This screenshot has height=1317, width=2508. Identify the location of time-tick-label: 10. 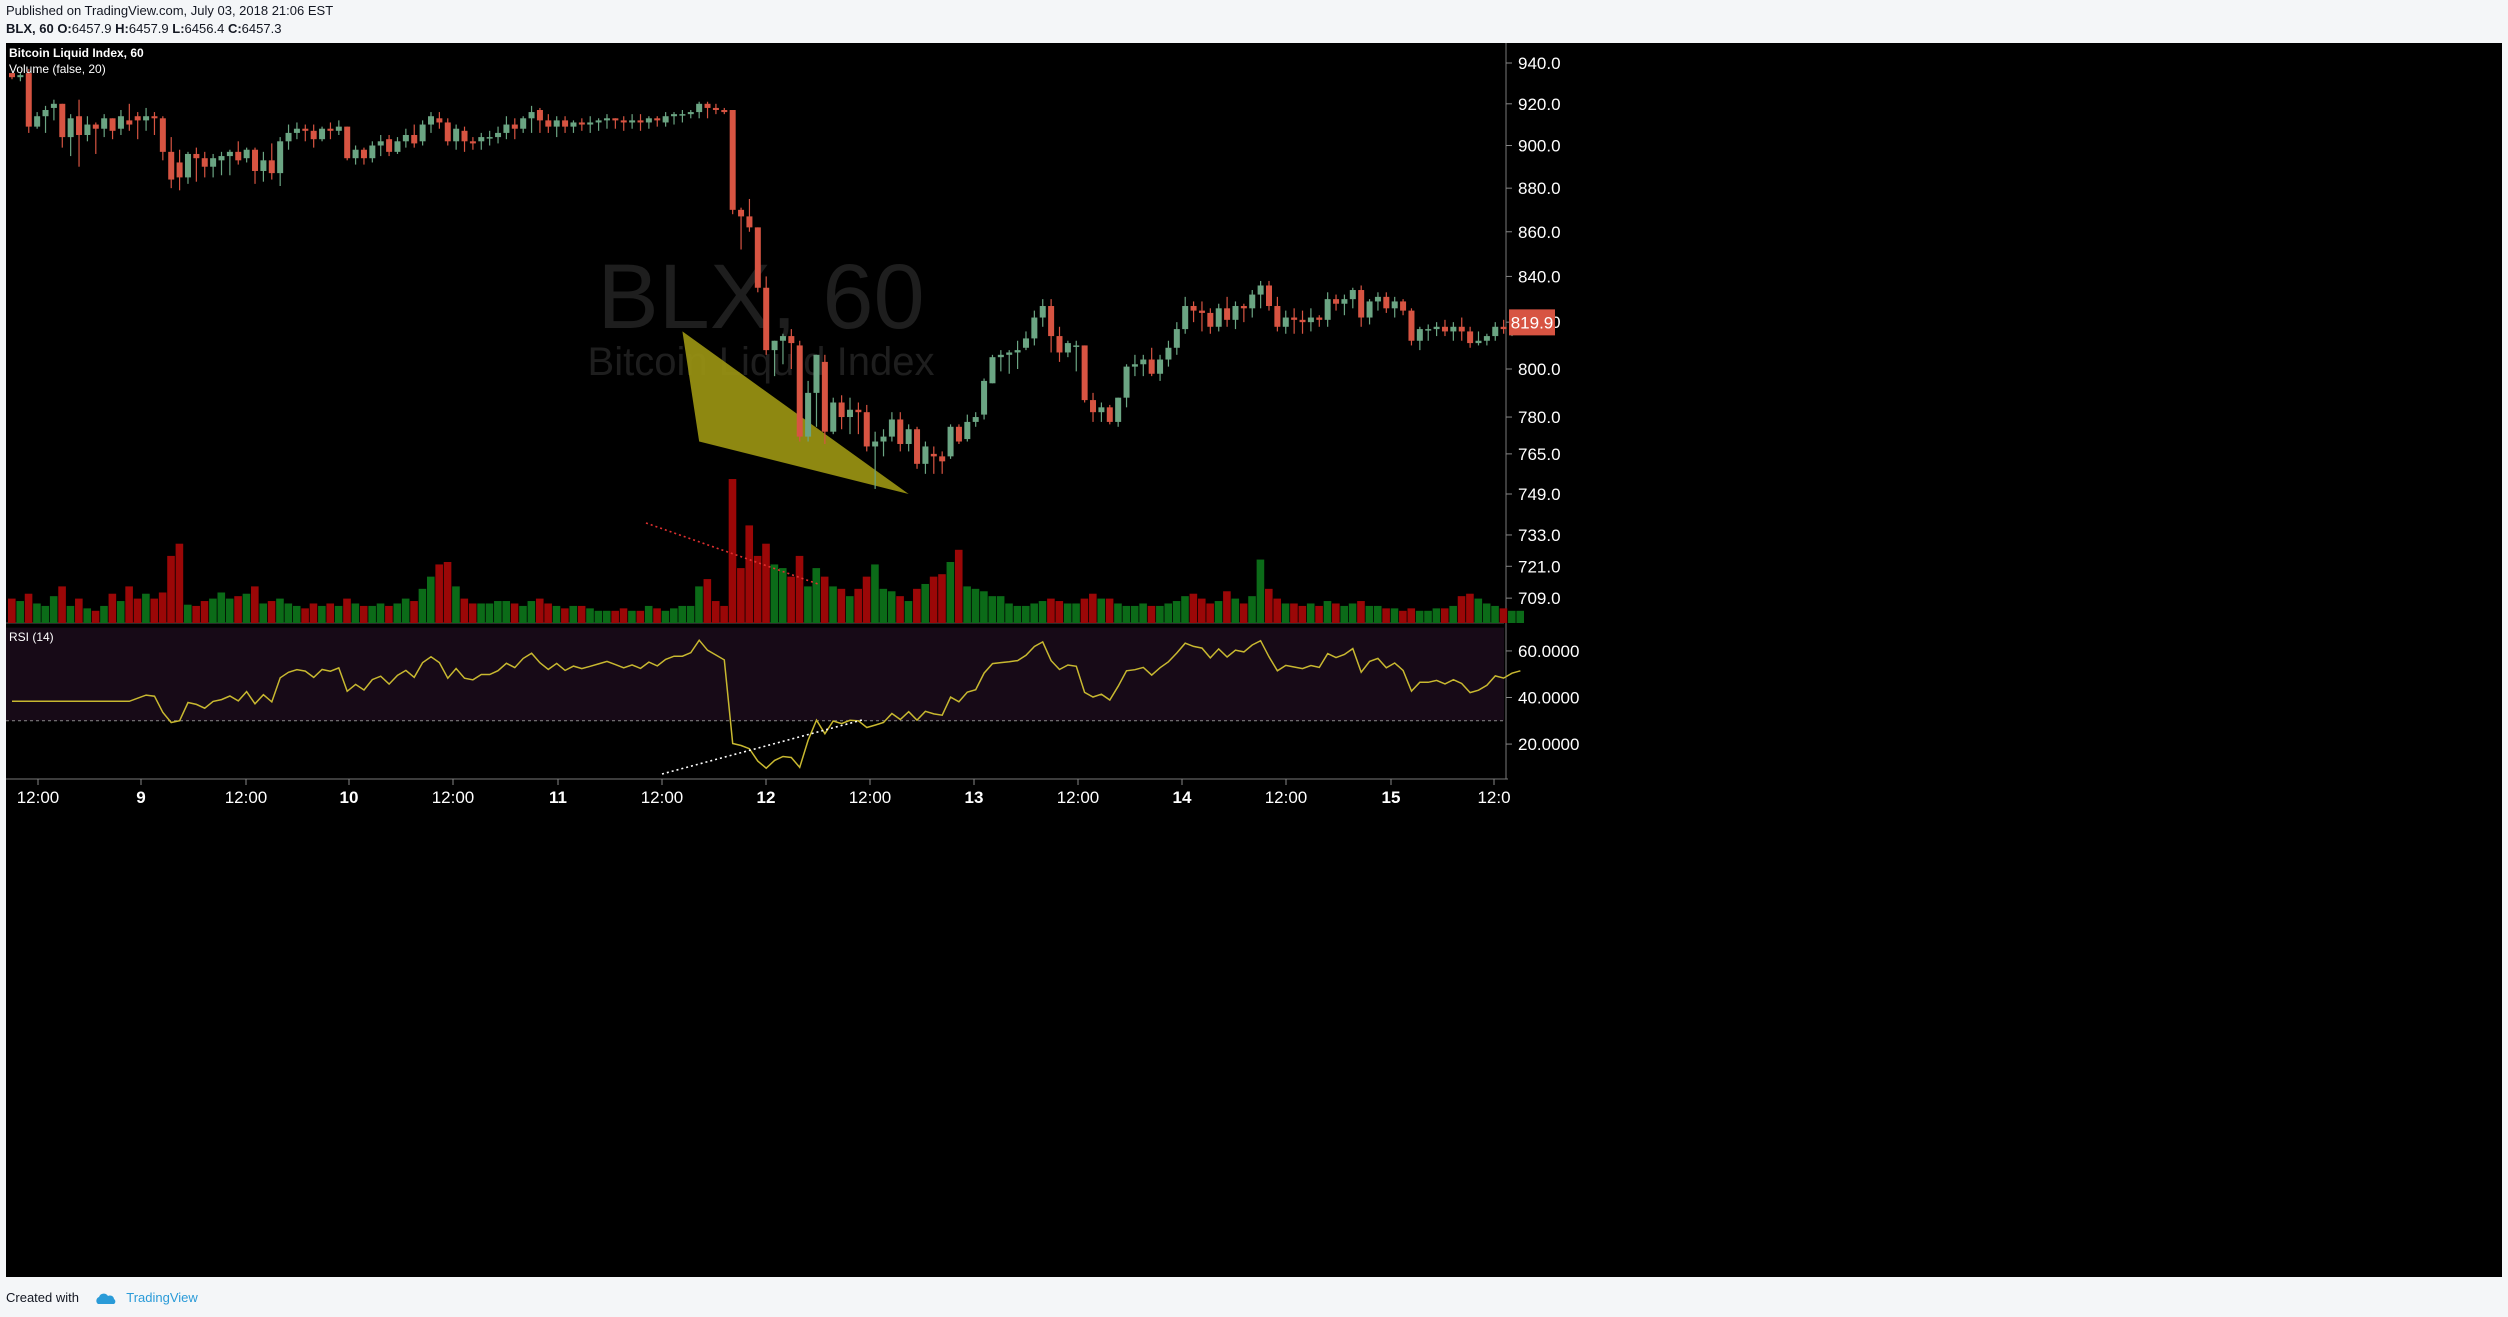
(349, 797).